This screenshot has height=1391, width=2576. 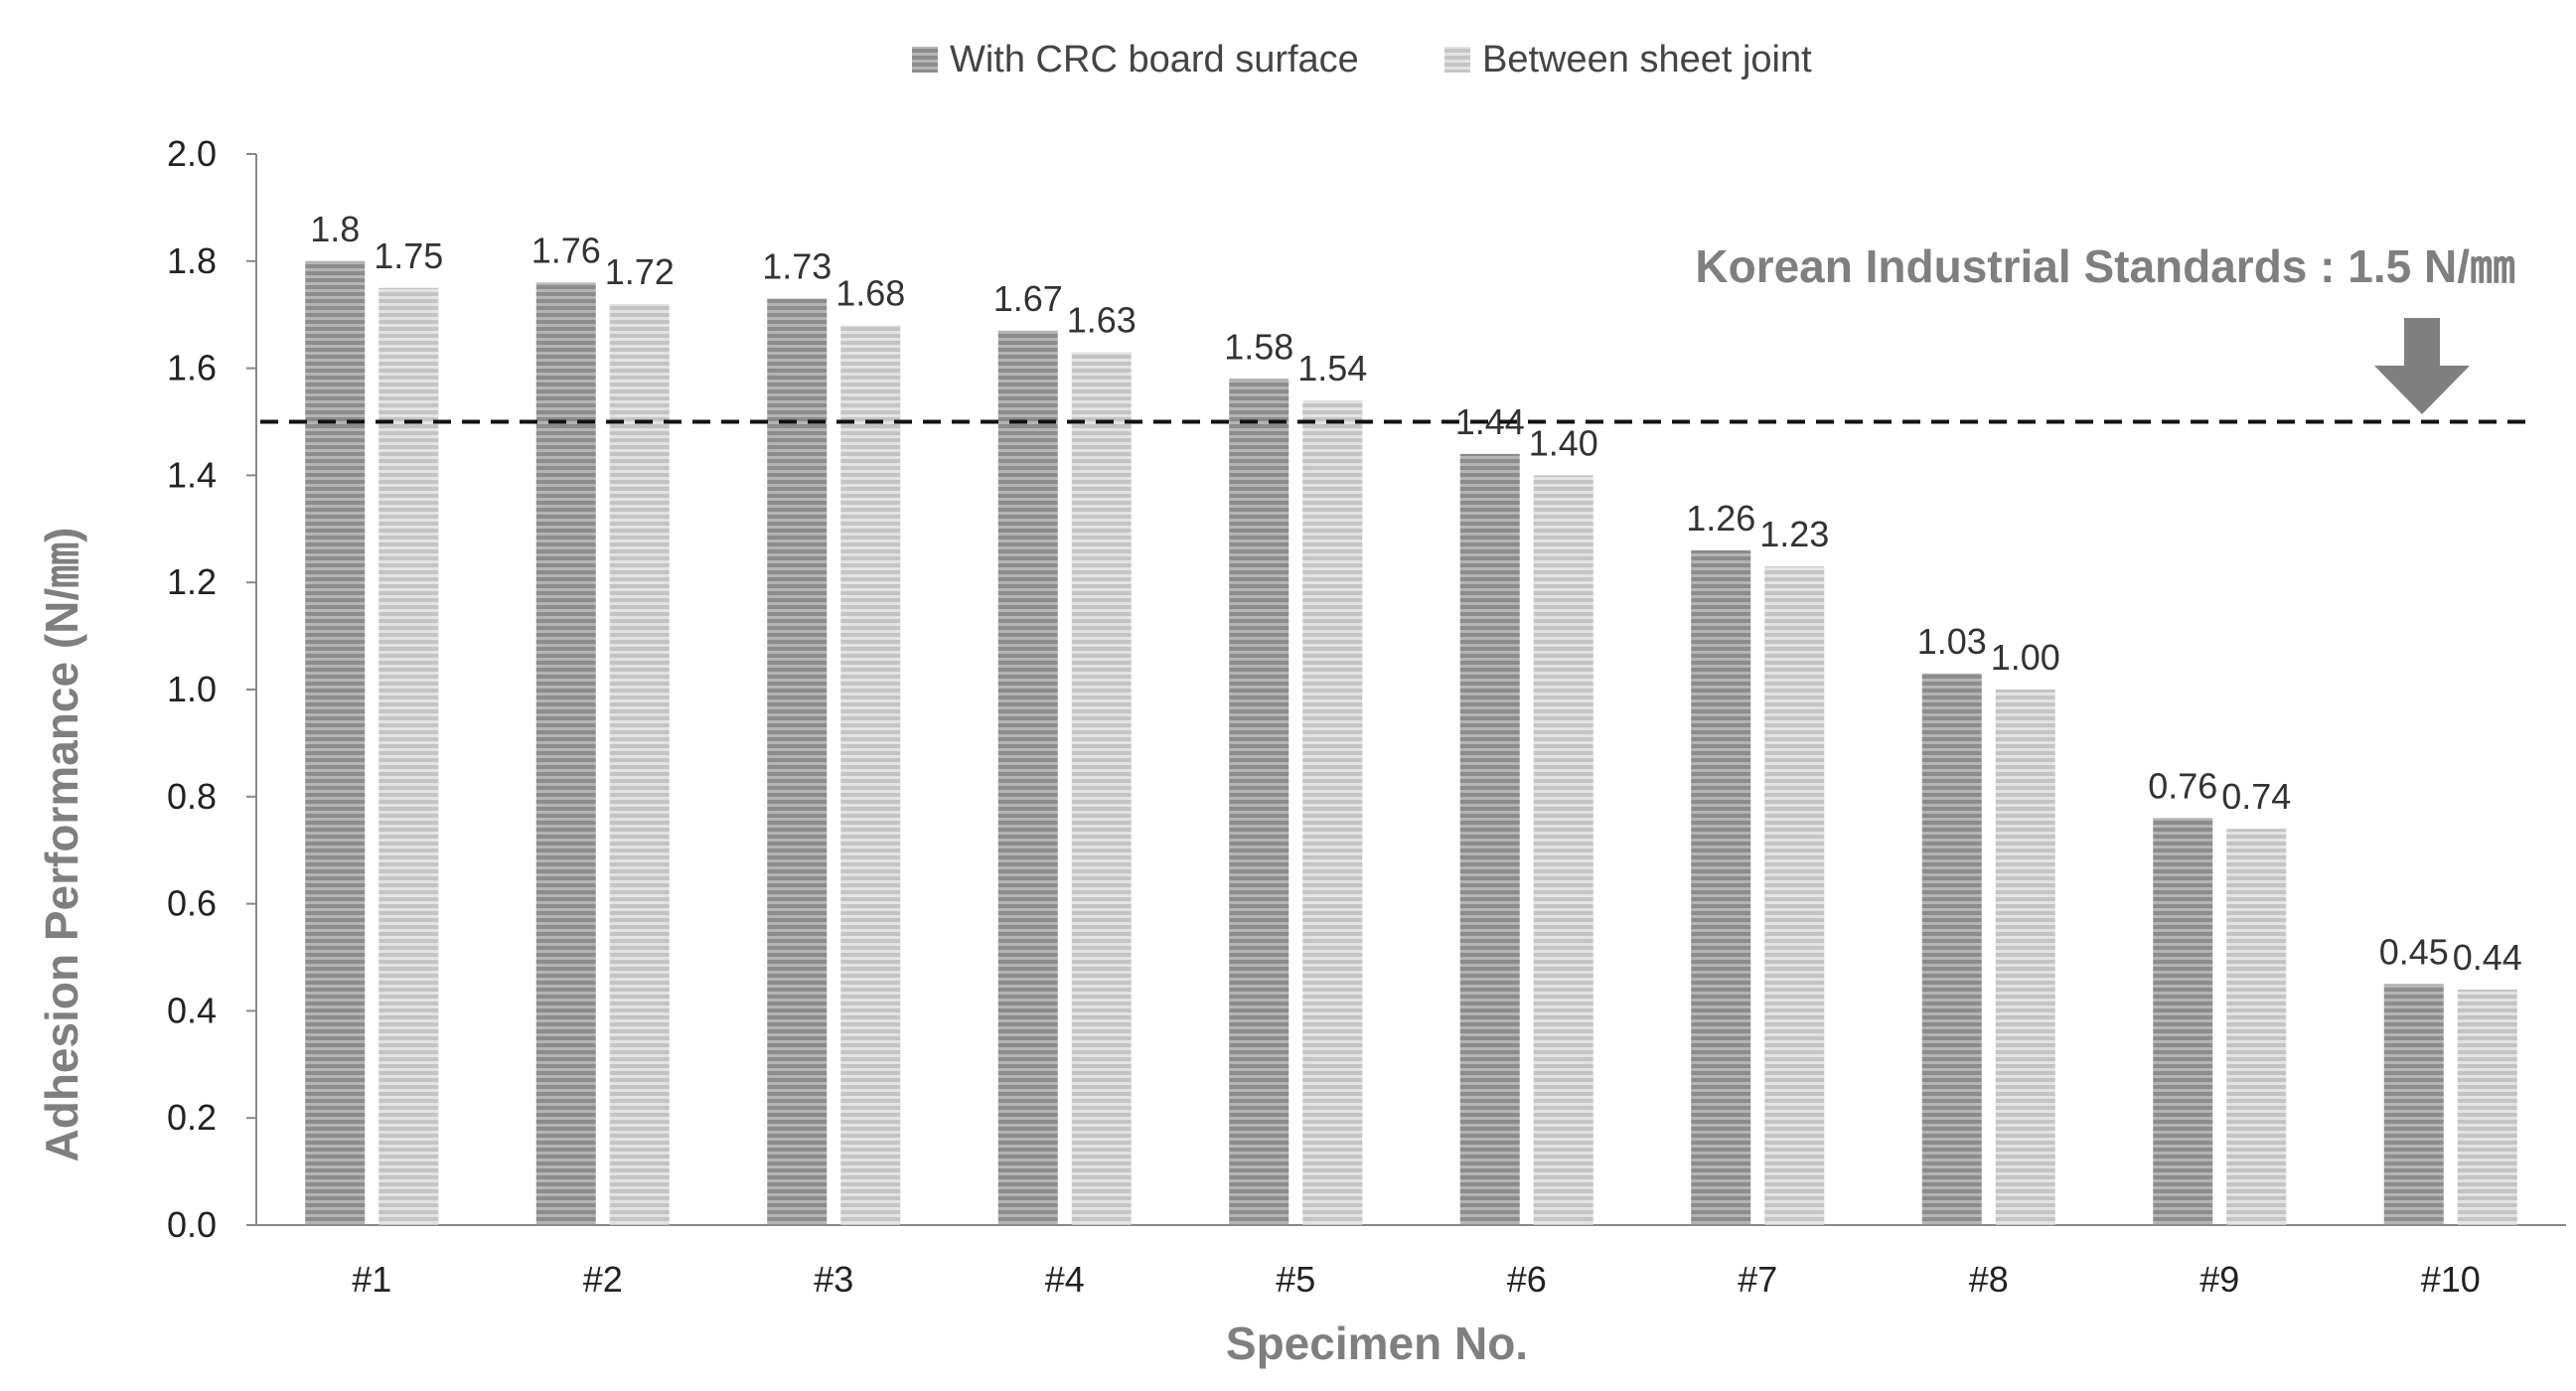 What do you see at coordinates (2414, 951) in the screenshot?
I see `data-label: 0.45` at bounding box center [2414, 951].